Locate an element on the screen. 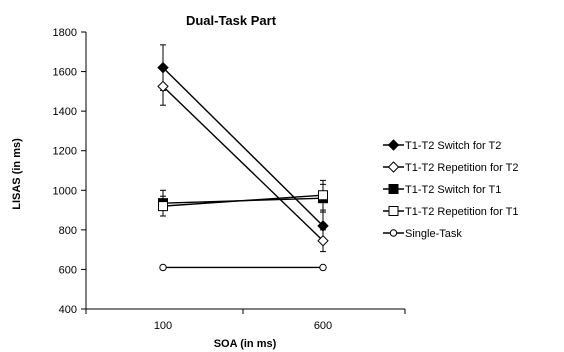 This screenshot has height=352, width=564. legend-item-4: T1-T2 Repetition for T1 is located at coordinates (451, 212).